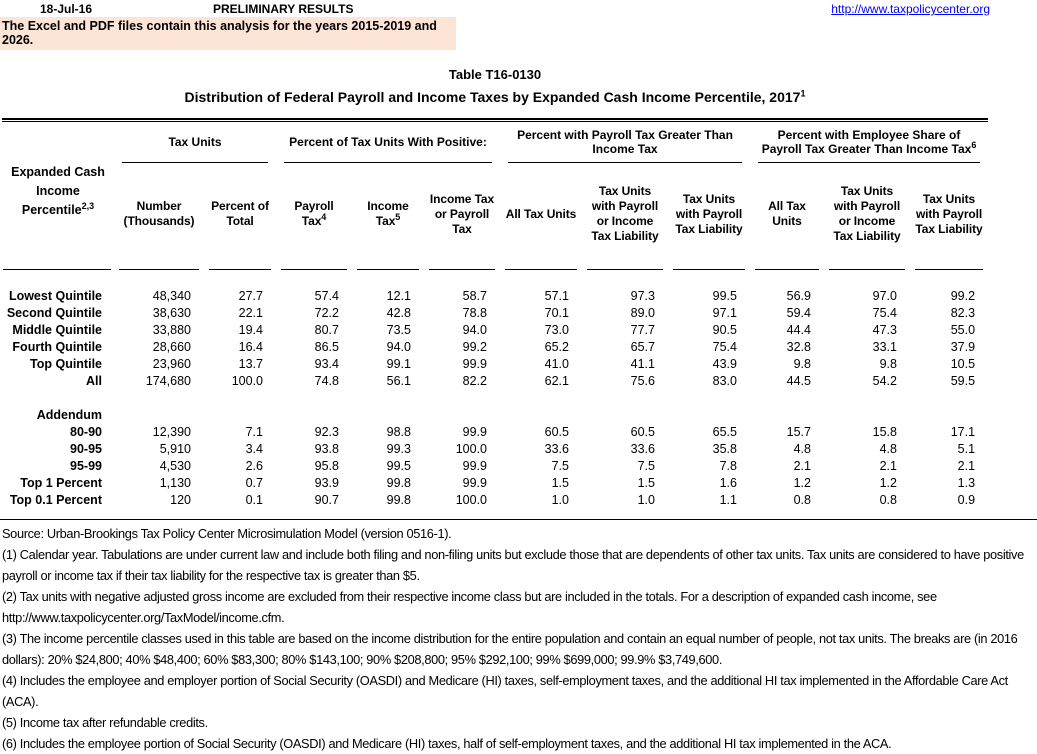 Image resolution: width=1037 pixels, height=754 pixels. I want to click on preliminary-results-label: PRELIMINARY RESULTS, so click(283, 9).